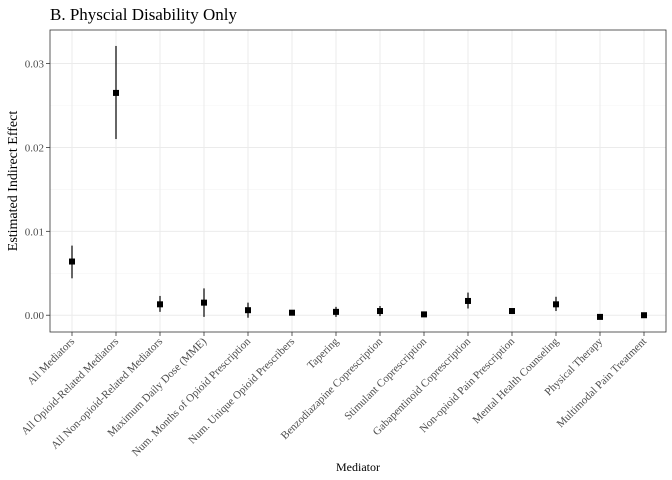  I want to click on x-tick-label: Multimodal Pain Treatment, so click(602, 383).